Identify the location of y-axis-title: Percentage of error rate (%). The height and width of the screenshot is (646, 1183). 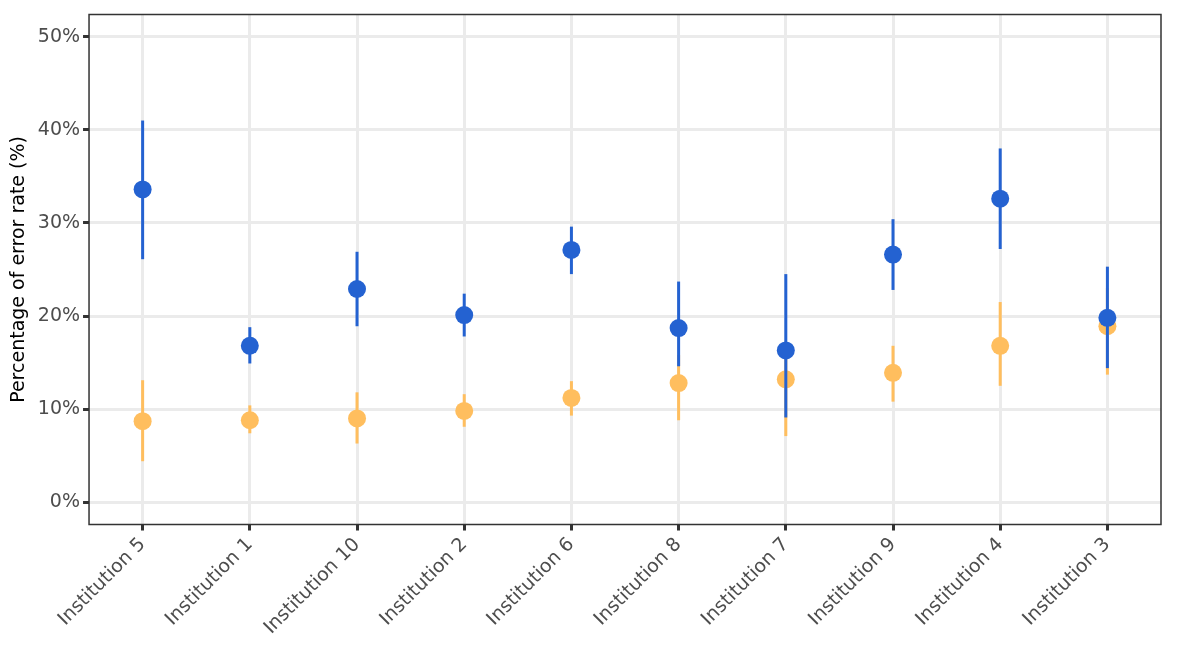
(17, 269).